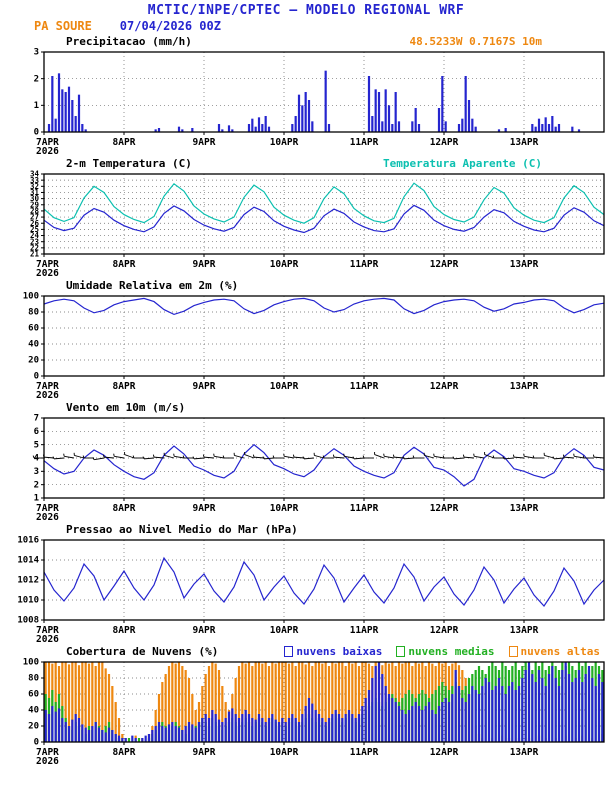  I want to click on panel-title-cloudcover: Cobertura de Nuvens (%), so click(142, 651).